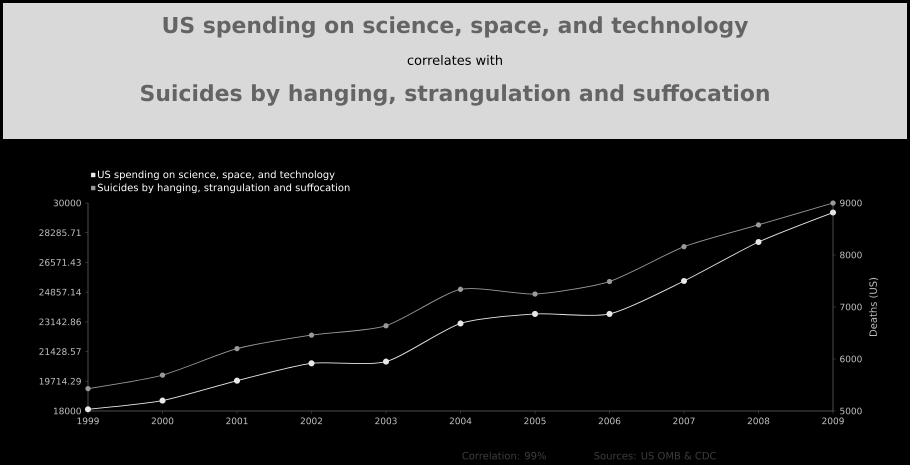  What do you see at coordinates (833, 421) in the screenshot?
I see `x-tick-label: 2009` at bounding box center [833, 421].